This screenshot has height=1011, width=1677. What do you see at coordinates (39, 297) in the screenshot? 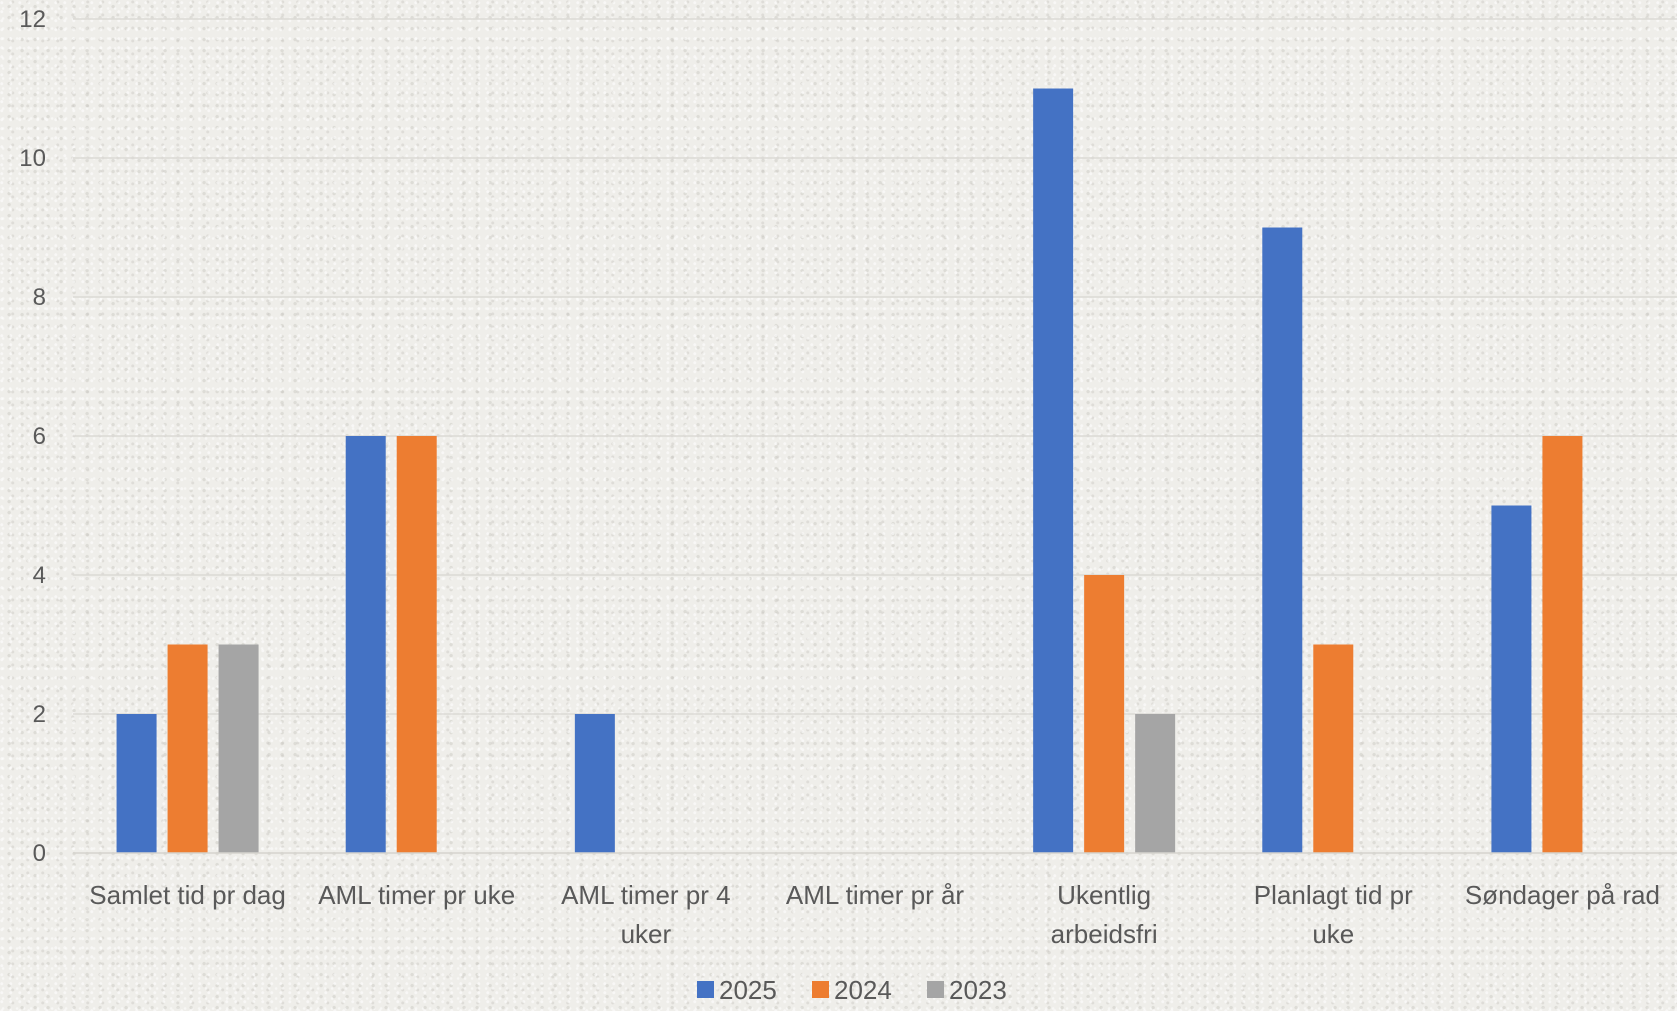
I see `y-tick-label: 8` at bounding box center [39, 297].